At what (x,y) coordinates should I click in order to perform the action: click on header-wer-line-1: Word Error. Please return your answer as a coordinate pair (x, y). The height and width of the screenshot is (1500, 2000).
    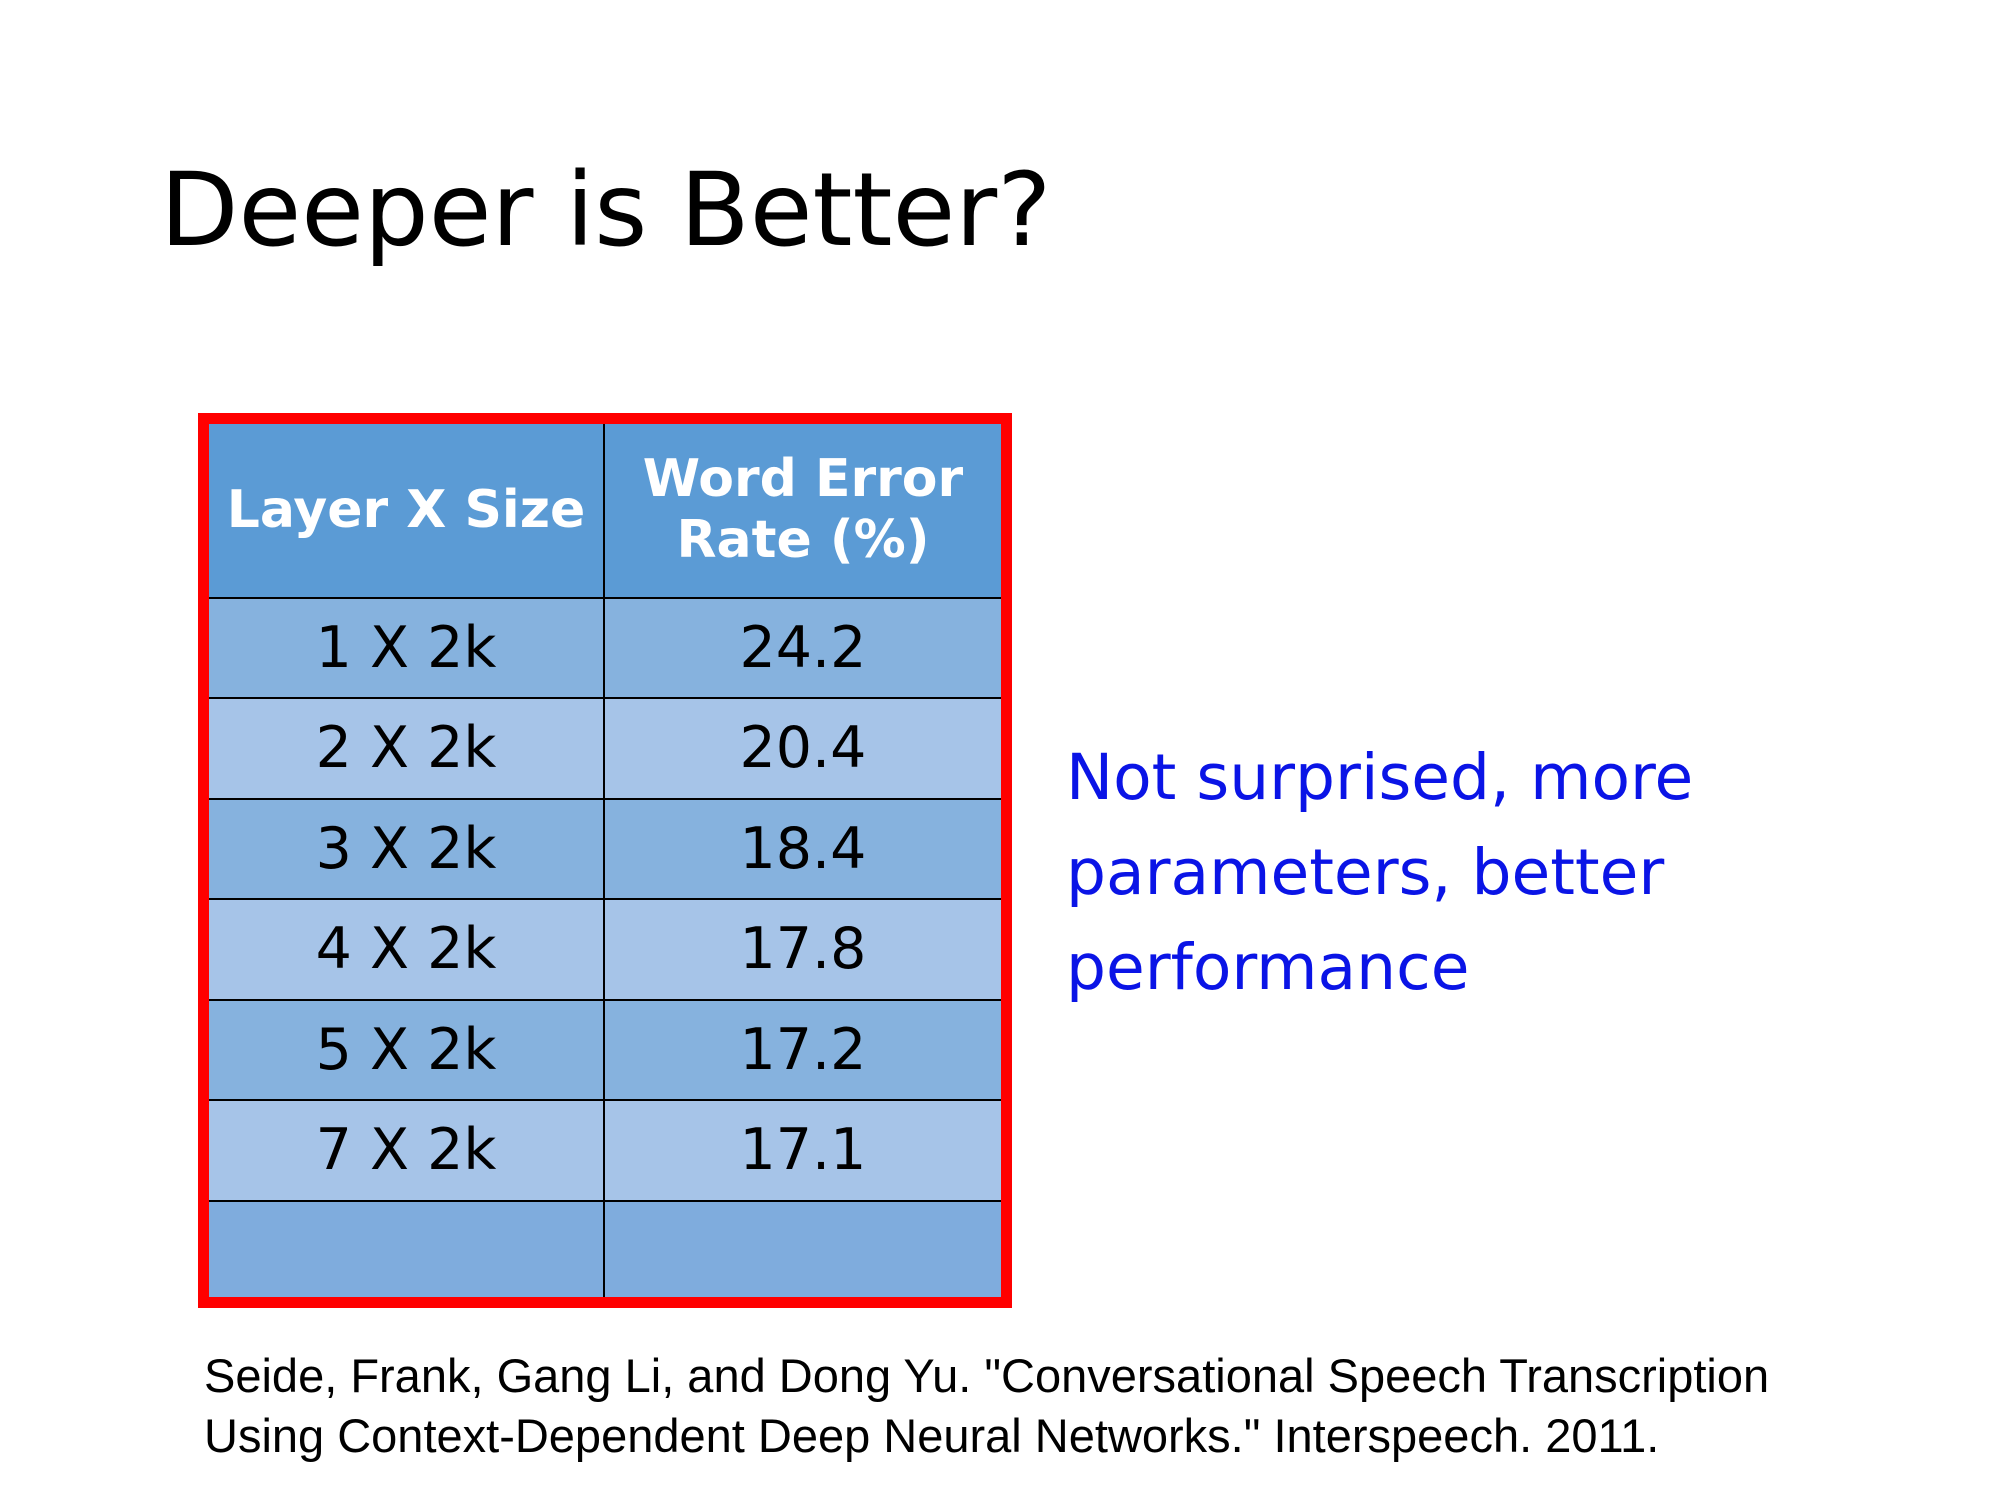
    Looking at the image, I should click on (803, 479).